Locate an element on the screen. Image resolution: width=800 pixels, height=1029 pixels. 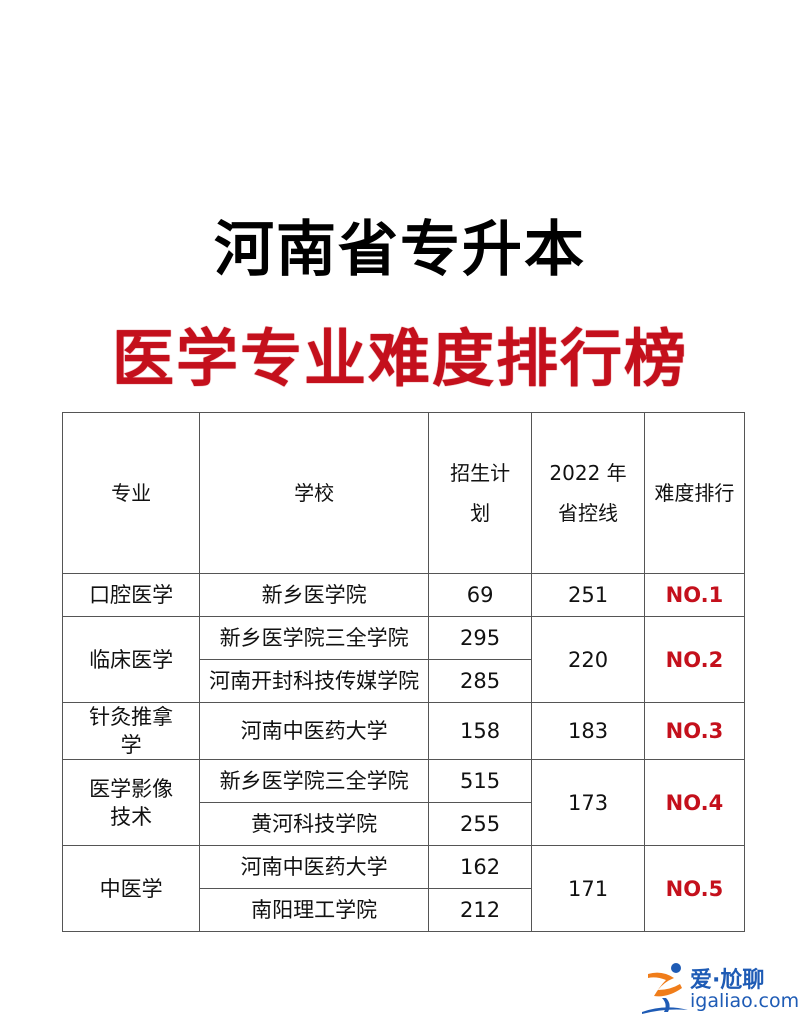
table-row: 医学影像技术 新乡医学院三全学院 515 173 NO.4 is located at coordinates (403, 802).